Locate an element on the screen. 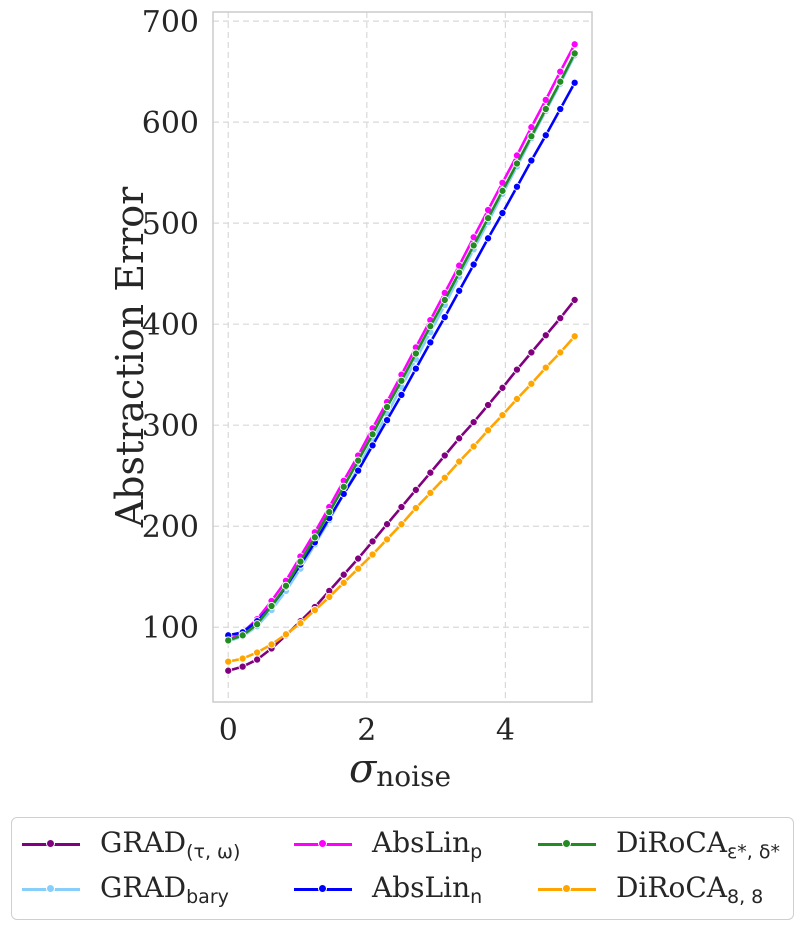  y-tick-label: 400 is located at coordinates (170, 325).